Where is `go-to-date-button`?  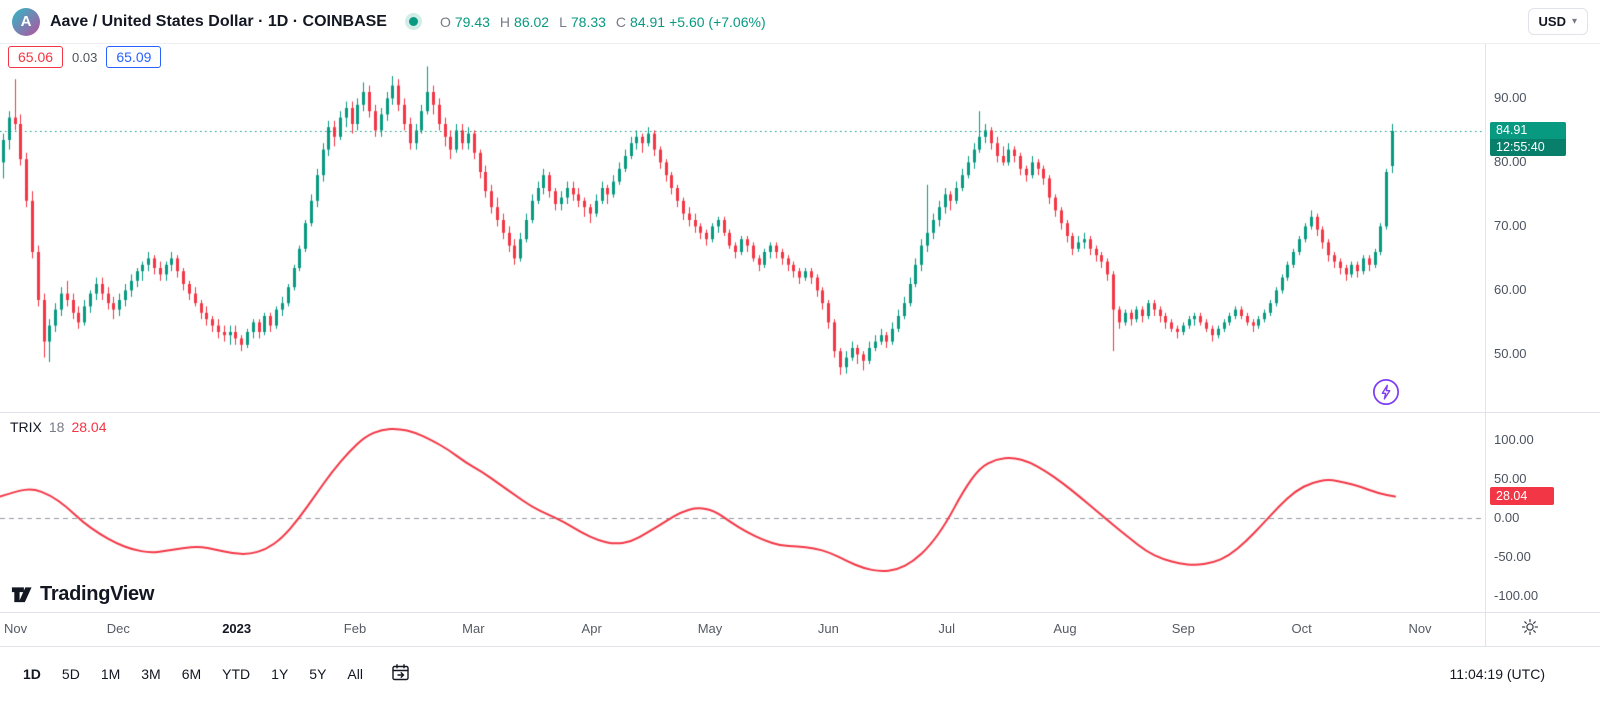 go-to-date-button is located at coordinates (400, 674).